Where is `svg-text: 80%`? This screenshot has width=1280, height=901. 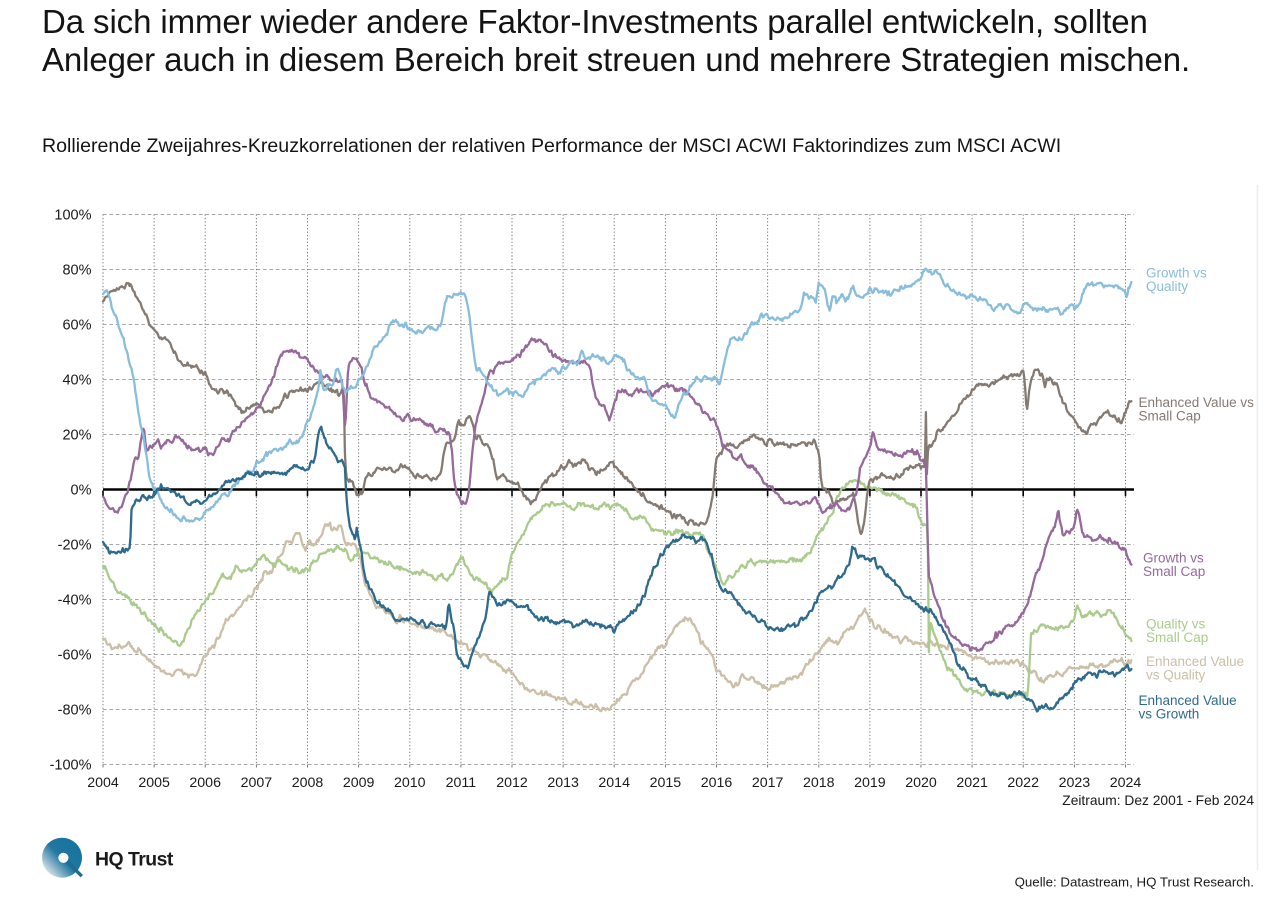 svg-text: 80% is located at coordinates (76, 271).